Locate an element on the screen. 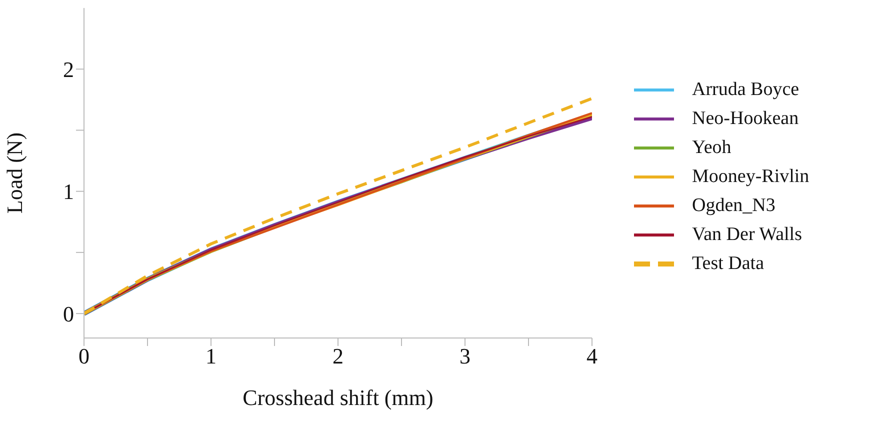 The image size is (882, 423). x-tick-label: 1 is located at coordinates (211, 356).